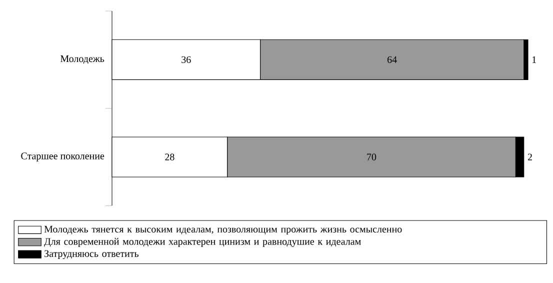 This screenshot has width=553, height=283. What do you see at coordinates (186, 60) in the screenshot?
I see `data-label: 36` at bounding box center [186, 60].